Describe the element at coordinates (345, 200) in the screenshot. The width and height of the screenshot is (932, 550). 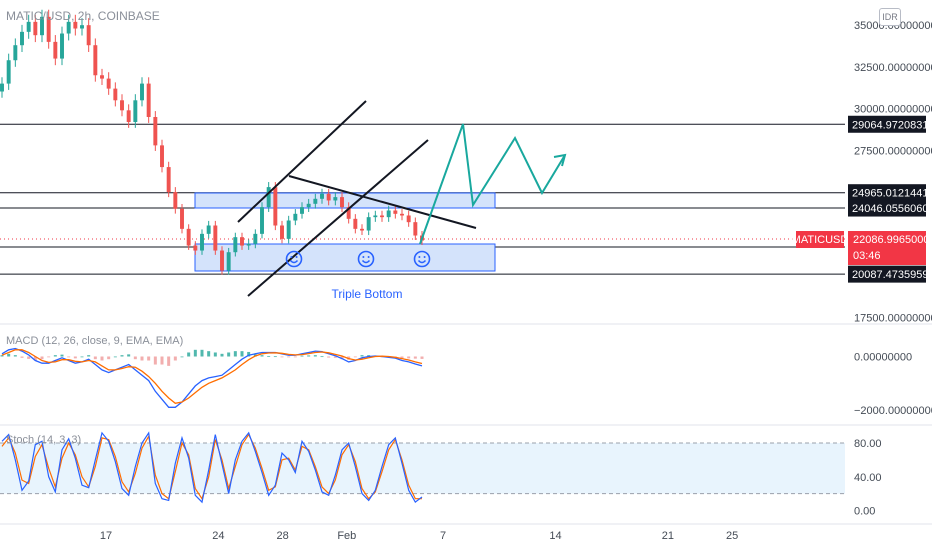
I see `resistance-zone` at that location.